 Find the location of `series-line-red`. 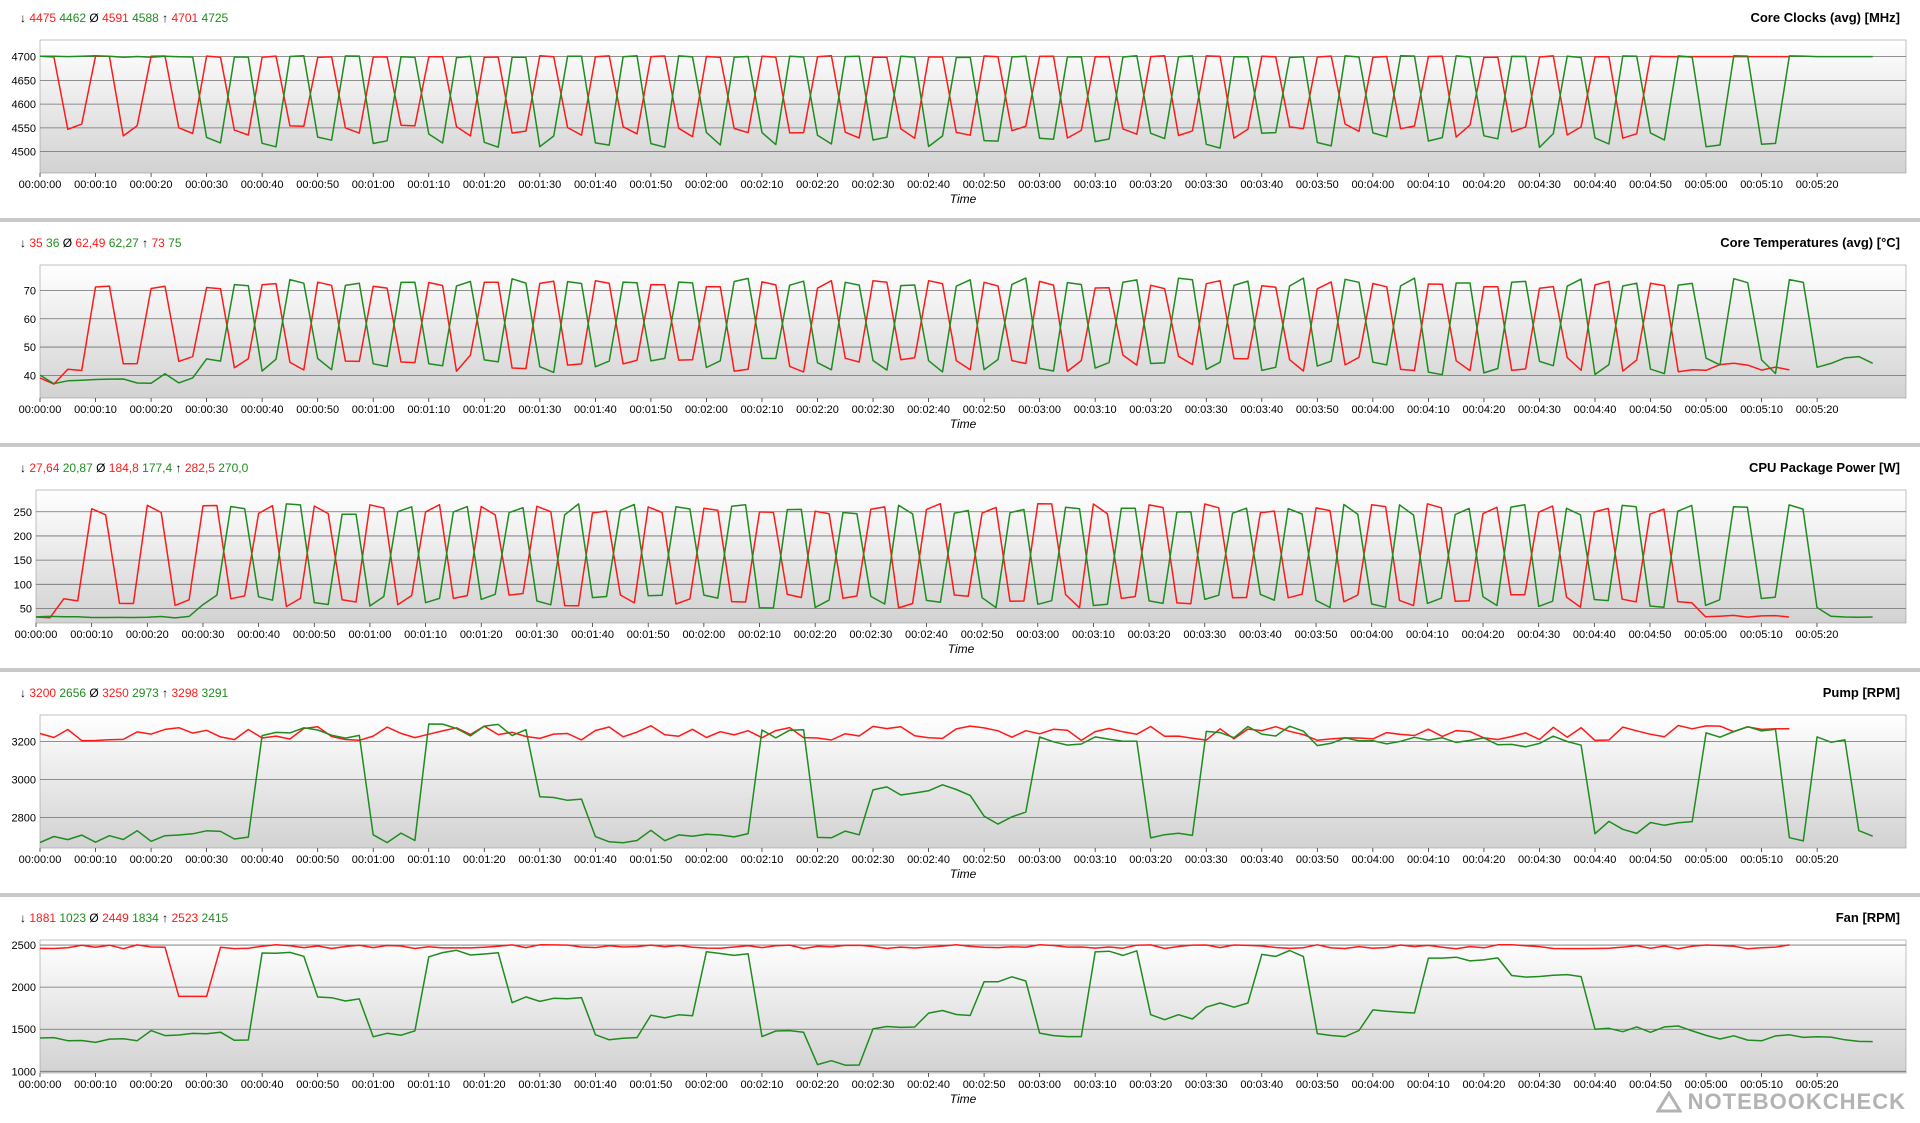

series-line-red is located at coordinates (914, 971).